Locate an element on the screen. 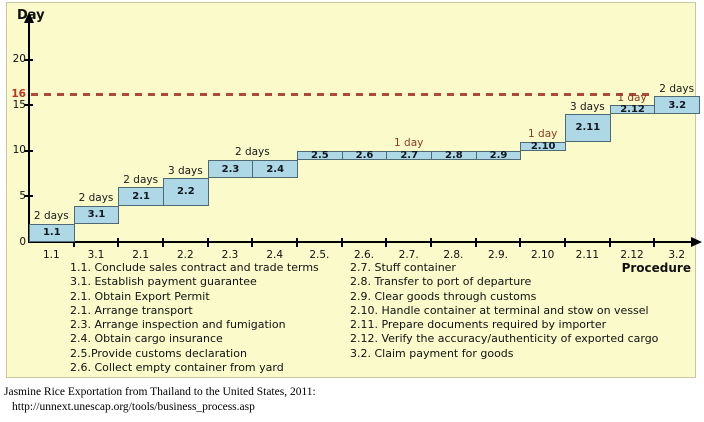  procedure-box: 2.2 is located at coordinates (186, 192).